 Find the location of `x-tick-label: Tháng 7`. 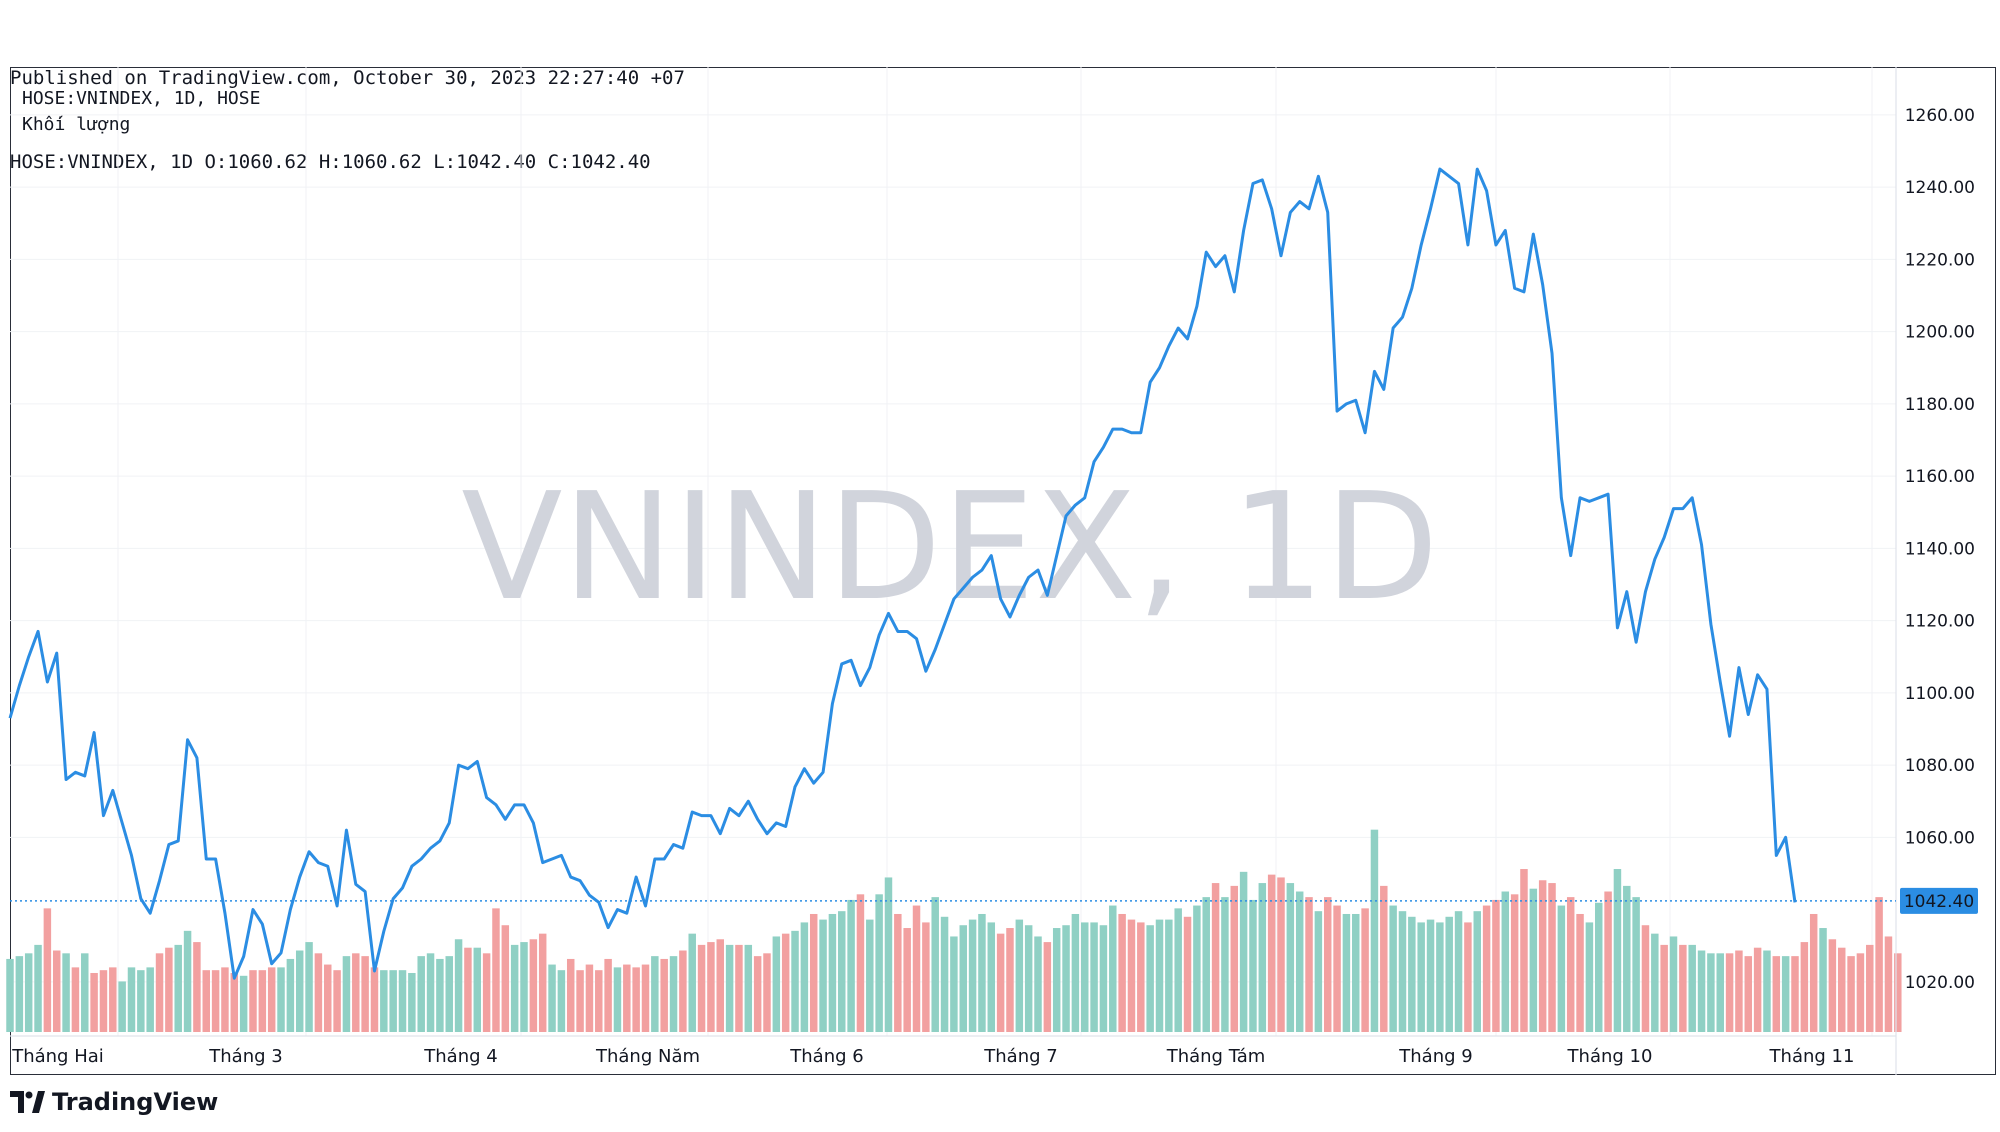

x-tick-label: Tháng 7 is located at coordinates (1020, 1056).